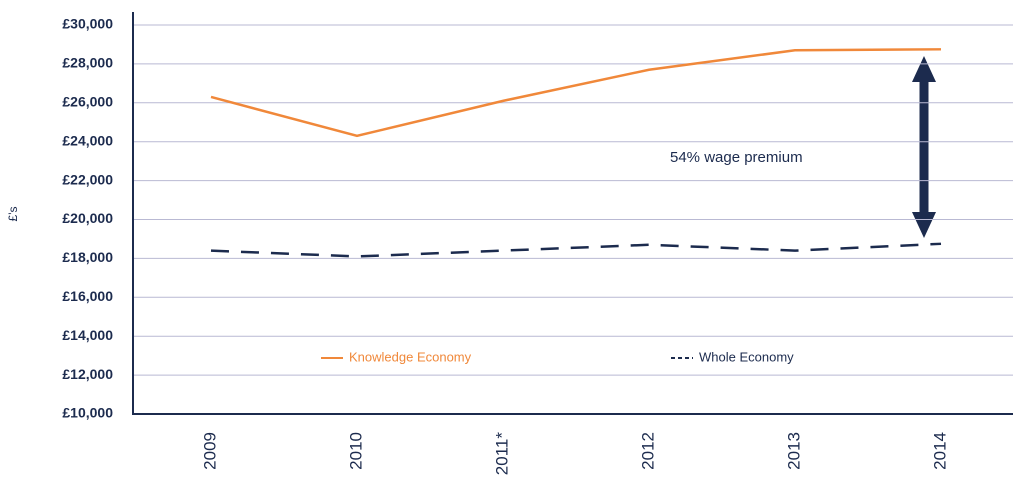 Image resolution: width=1018 pixels, height=484 pixels. I want to click on y-tick-label: £24,000, so click(87, 140).